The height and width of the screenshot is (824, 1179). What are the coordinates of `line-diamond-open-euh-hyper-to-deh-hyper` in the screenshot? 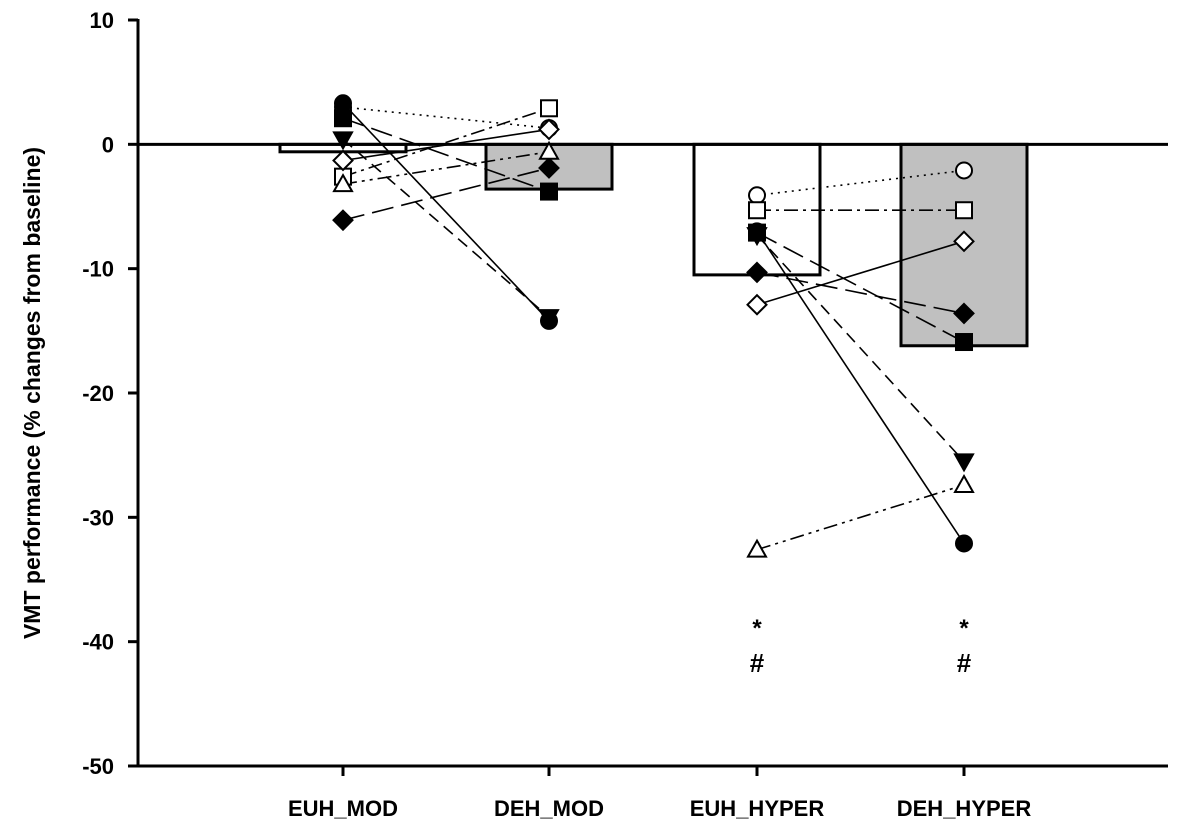 It's located at (860, 273).